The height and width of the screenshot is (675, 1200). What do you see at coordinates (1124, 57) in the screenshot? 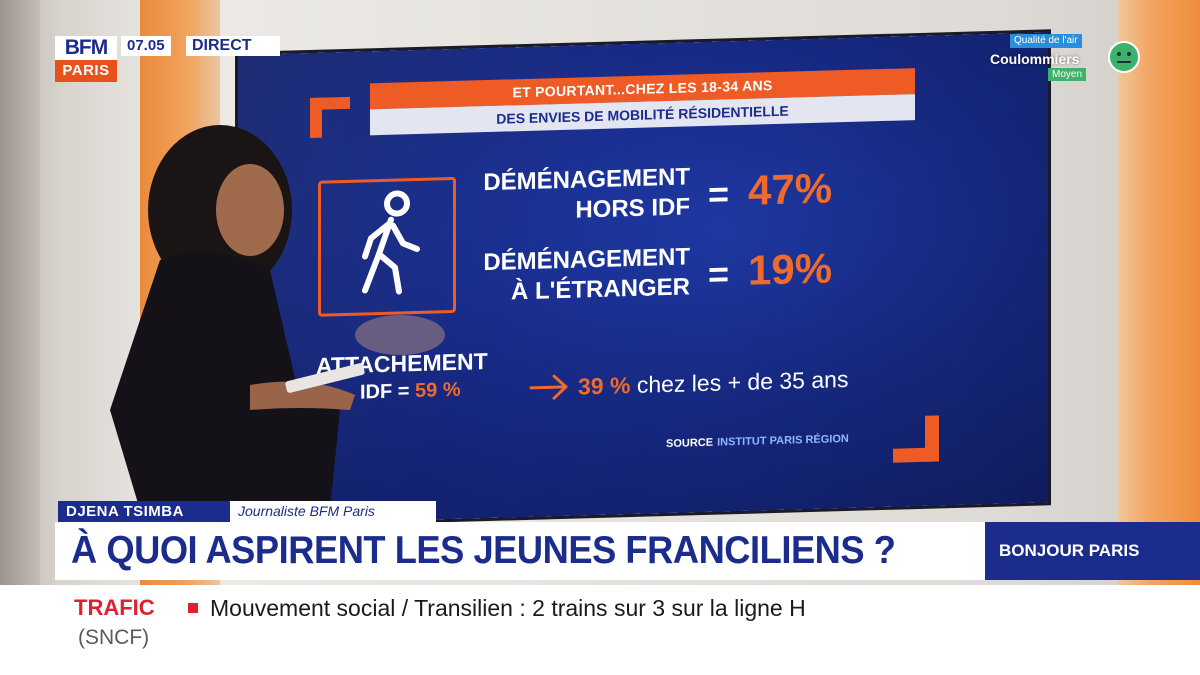
I see `neutral-face-icon` at bounding box center [1124, 57].